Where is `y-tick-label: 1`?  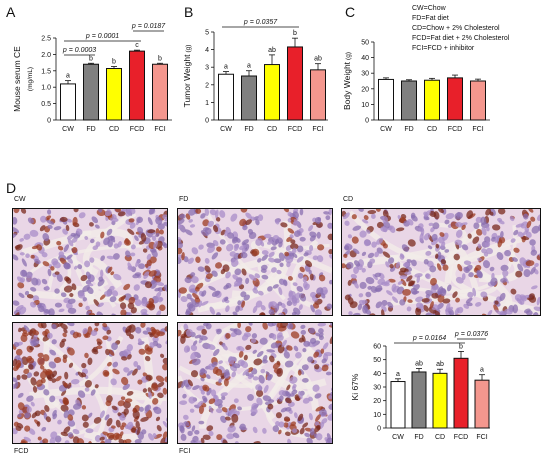 y-tick-label: 1 is located at coordinates (207, 103).